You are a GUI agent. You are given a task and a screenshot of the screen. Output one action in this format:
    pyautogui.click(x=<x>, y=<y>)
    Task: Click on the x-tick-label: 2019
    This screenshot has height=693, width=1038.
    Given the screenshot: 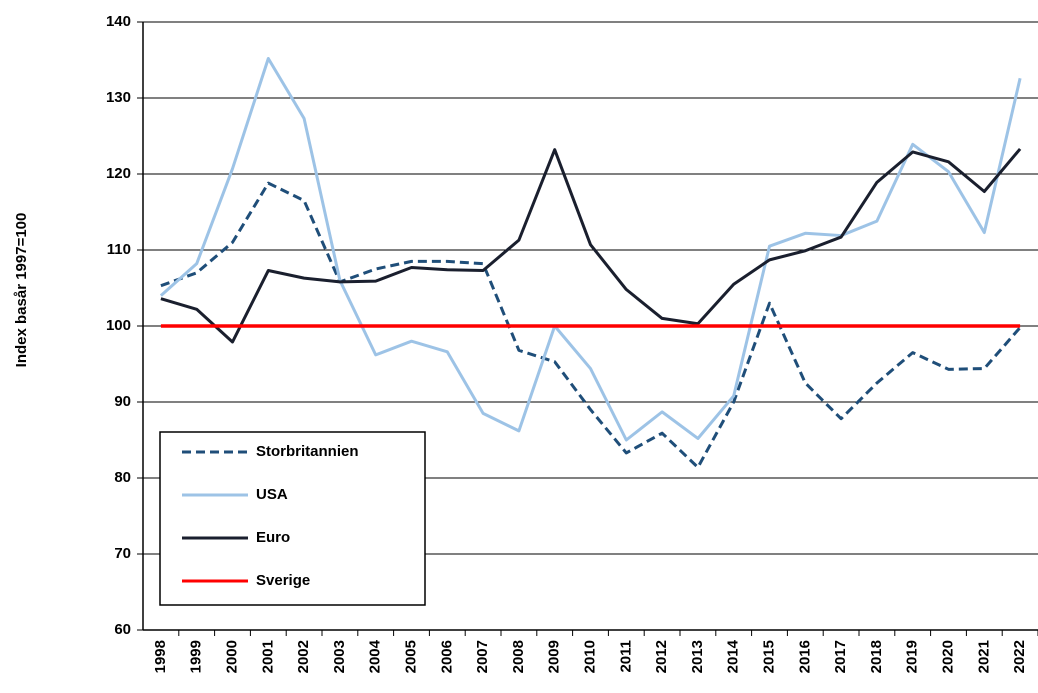 What is the action you would take?
    pyautogui.click(x=912, y=656)
    